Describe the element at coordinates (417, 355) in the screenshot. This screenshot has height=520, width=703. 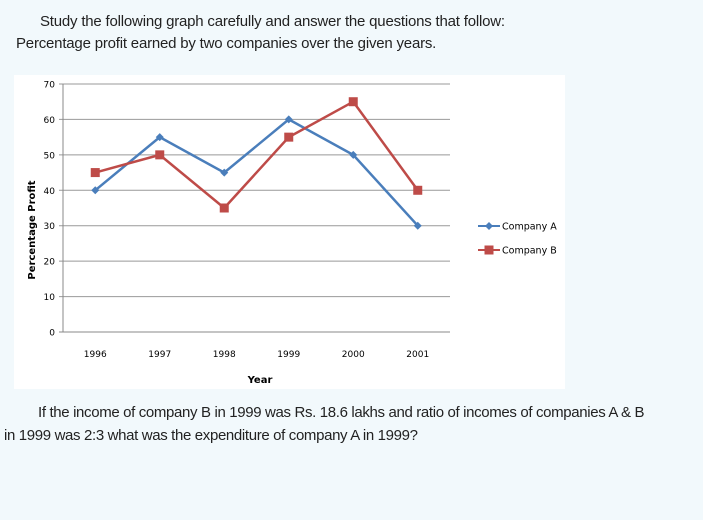
I see `x-tick-label: 2001` at that location.